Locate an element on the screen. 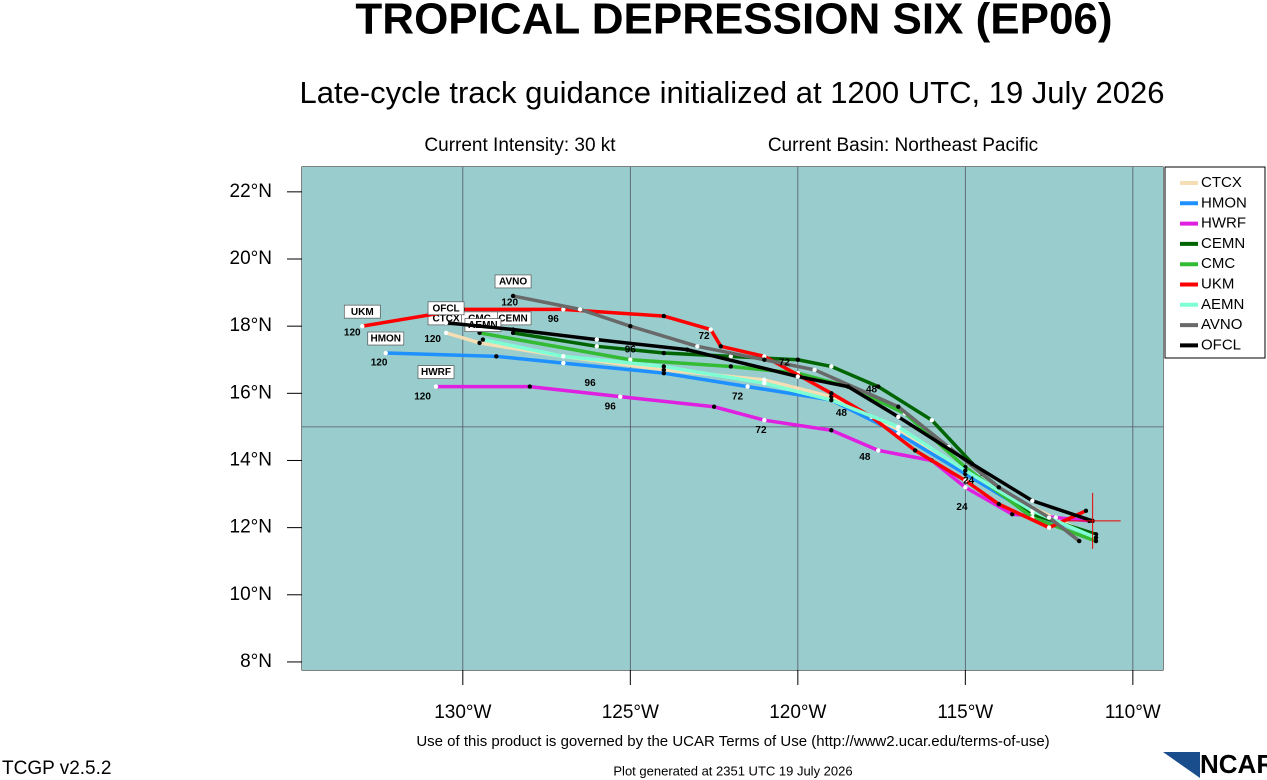 Image resolution: width=1267 pixels, height=780 pixels. logo-mark is located at coordinates (1181, 765).